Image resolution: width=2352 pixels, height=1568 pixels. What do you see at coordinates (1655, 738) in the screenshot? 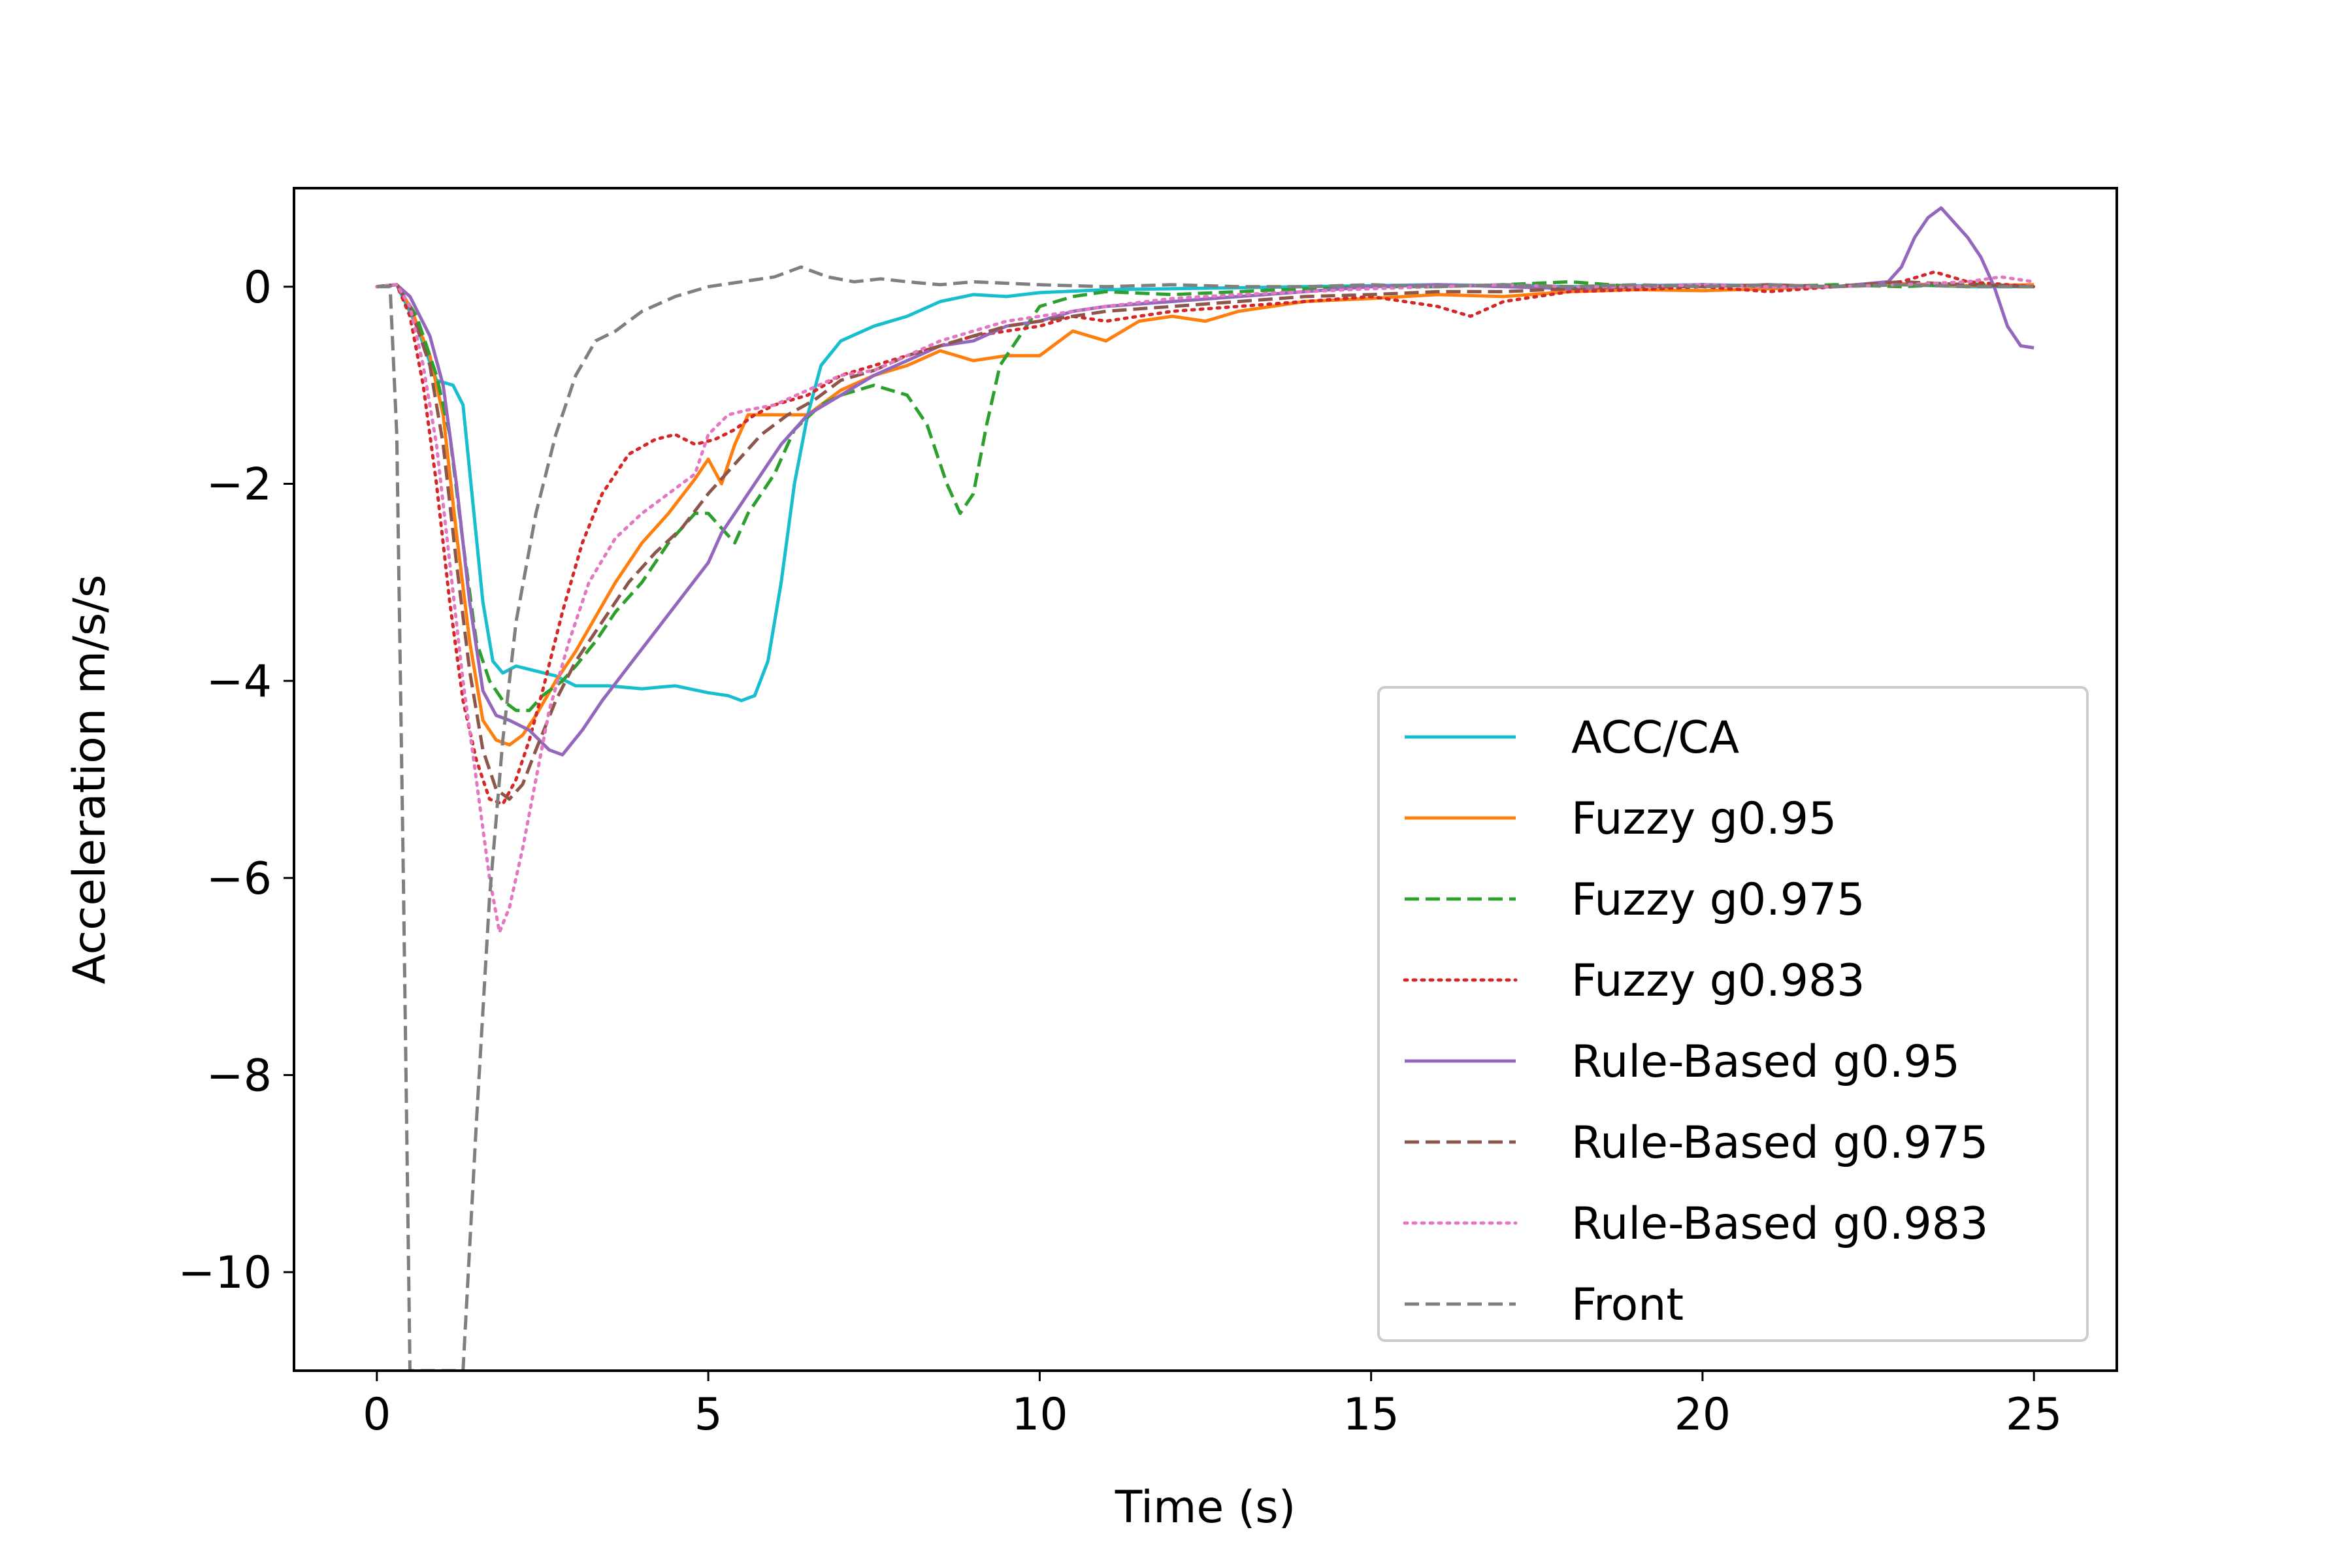
I see `legend-label-acc-ca: ACC/CA` at bounding box center [1655, 738].